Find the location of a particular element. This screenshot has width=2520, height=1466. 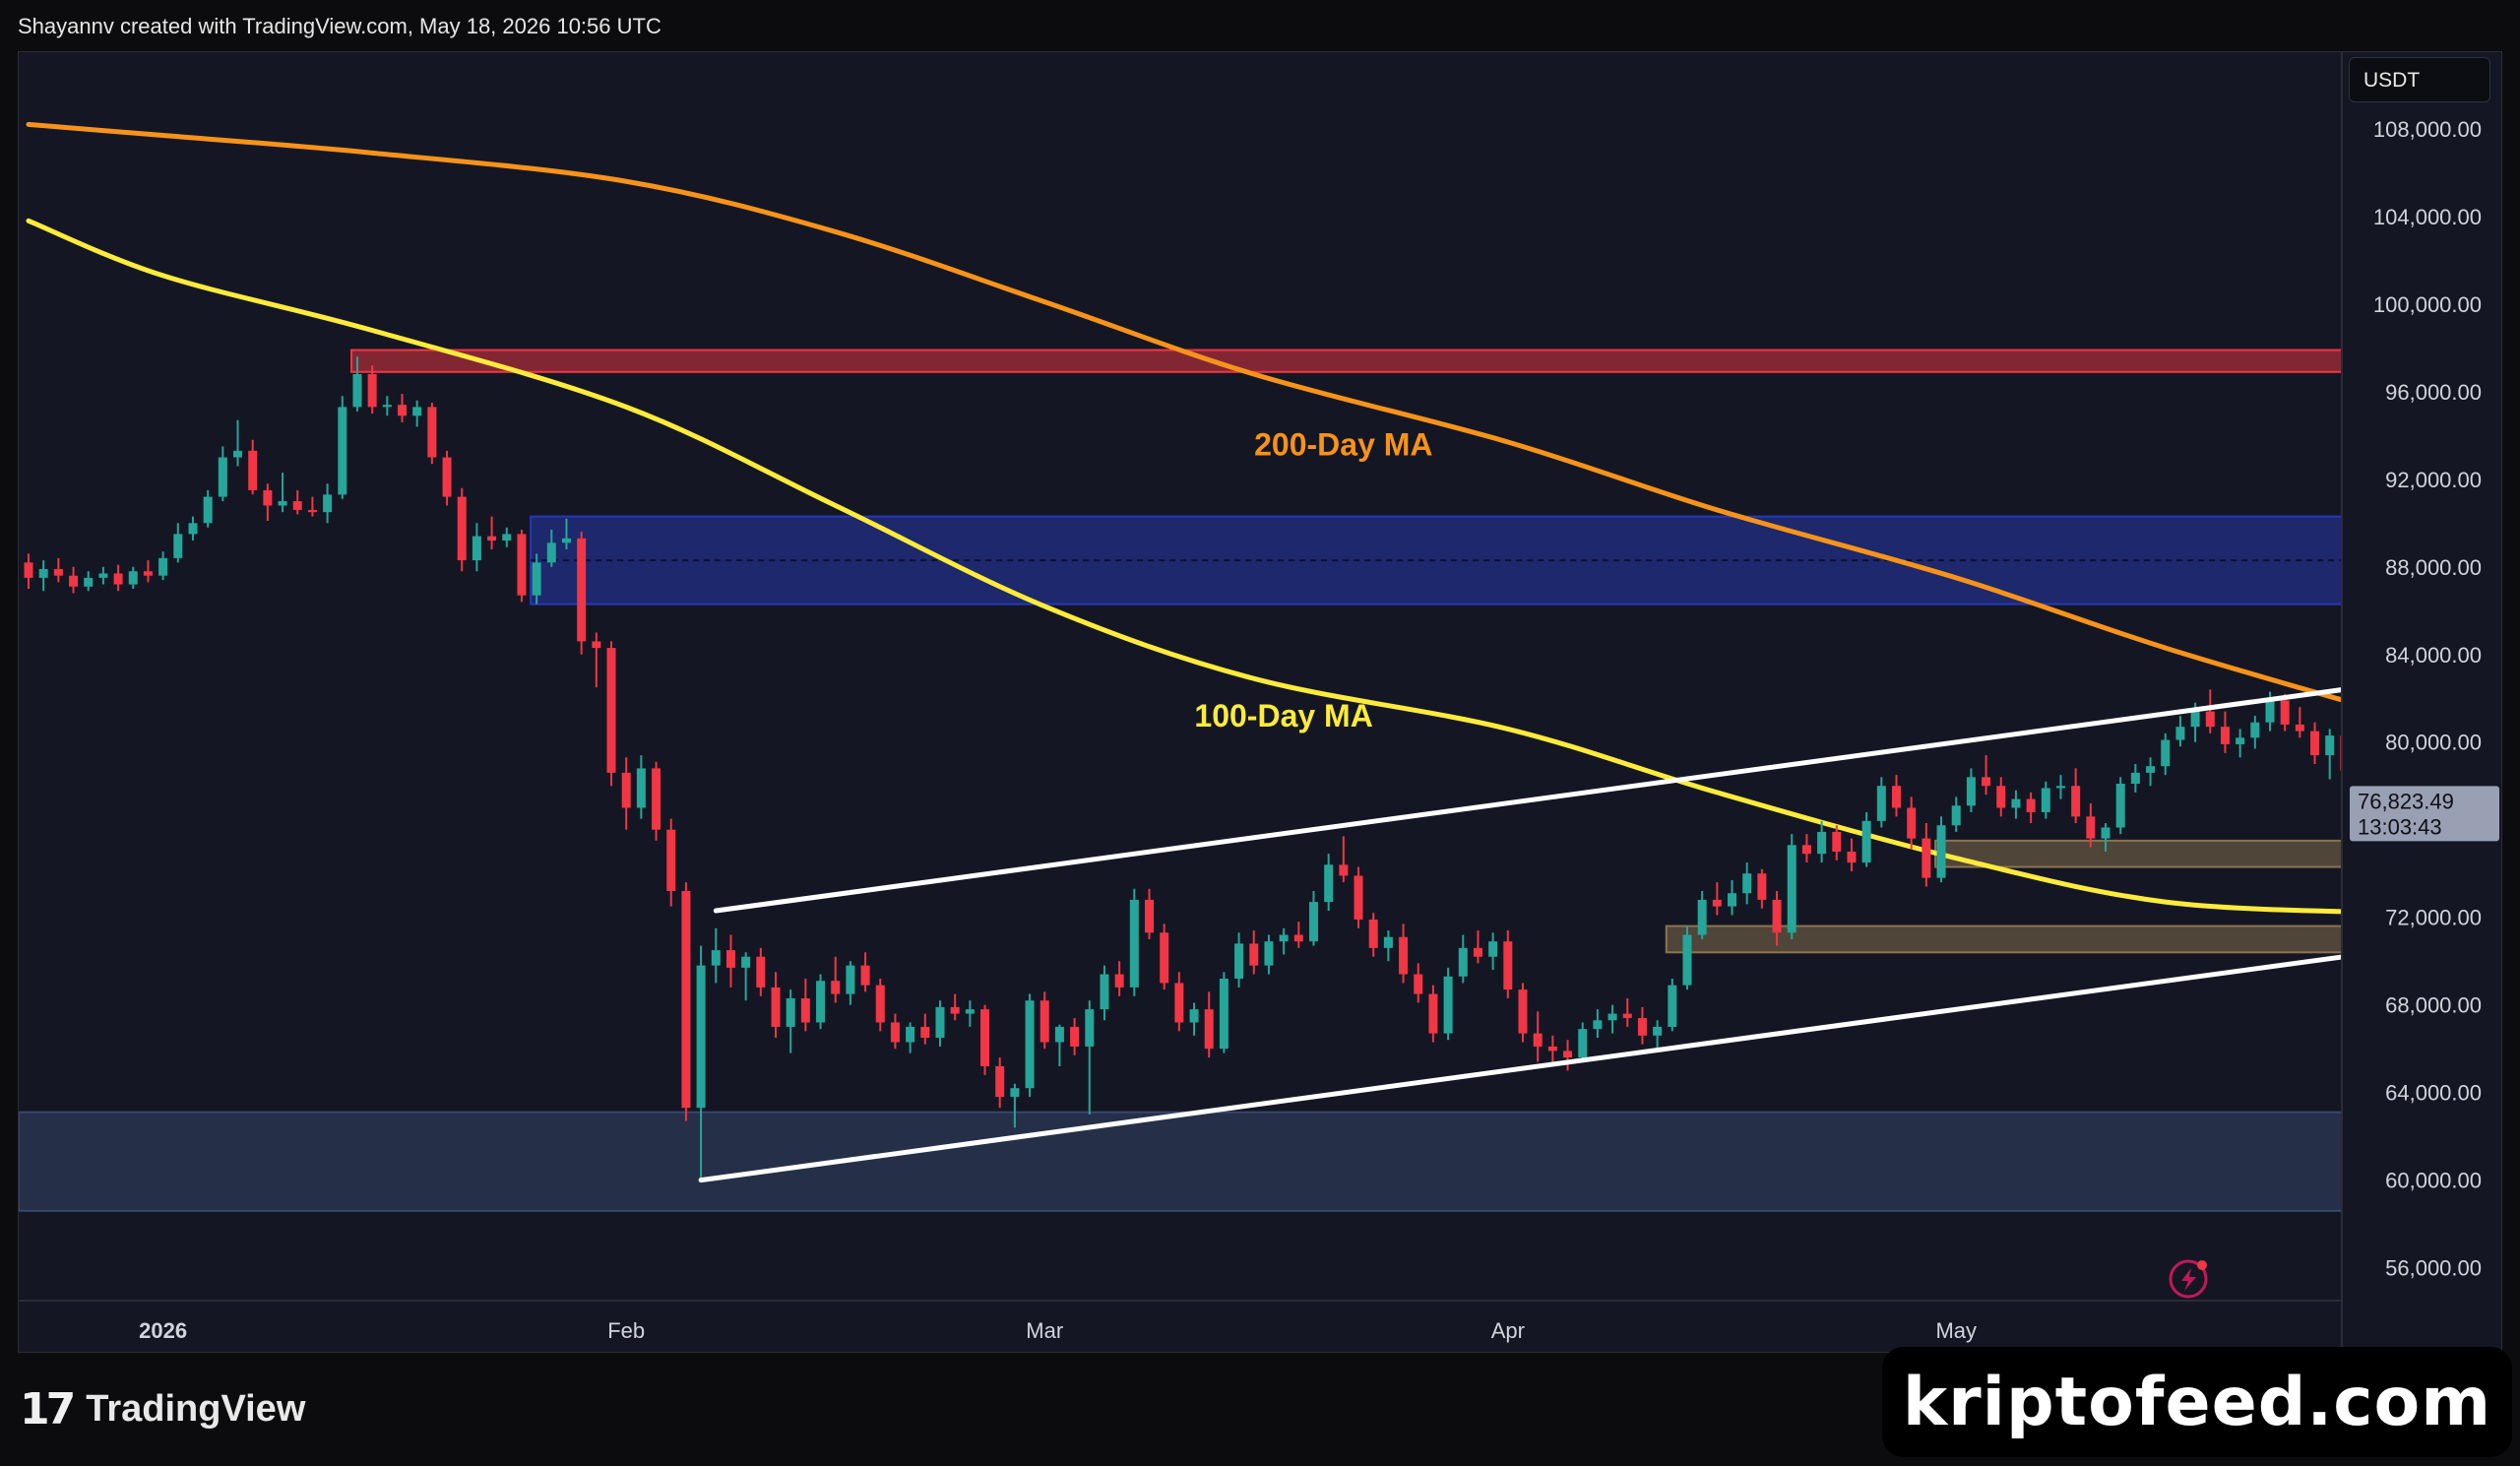

price-tick-label: 68,000.00 is located at coordinates (2433, 1006).